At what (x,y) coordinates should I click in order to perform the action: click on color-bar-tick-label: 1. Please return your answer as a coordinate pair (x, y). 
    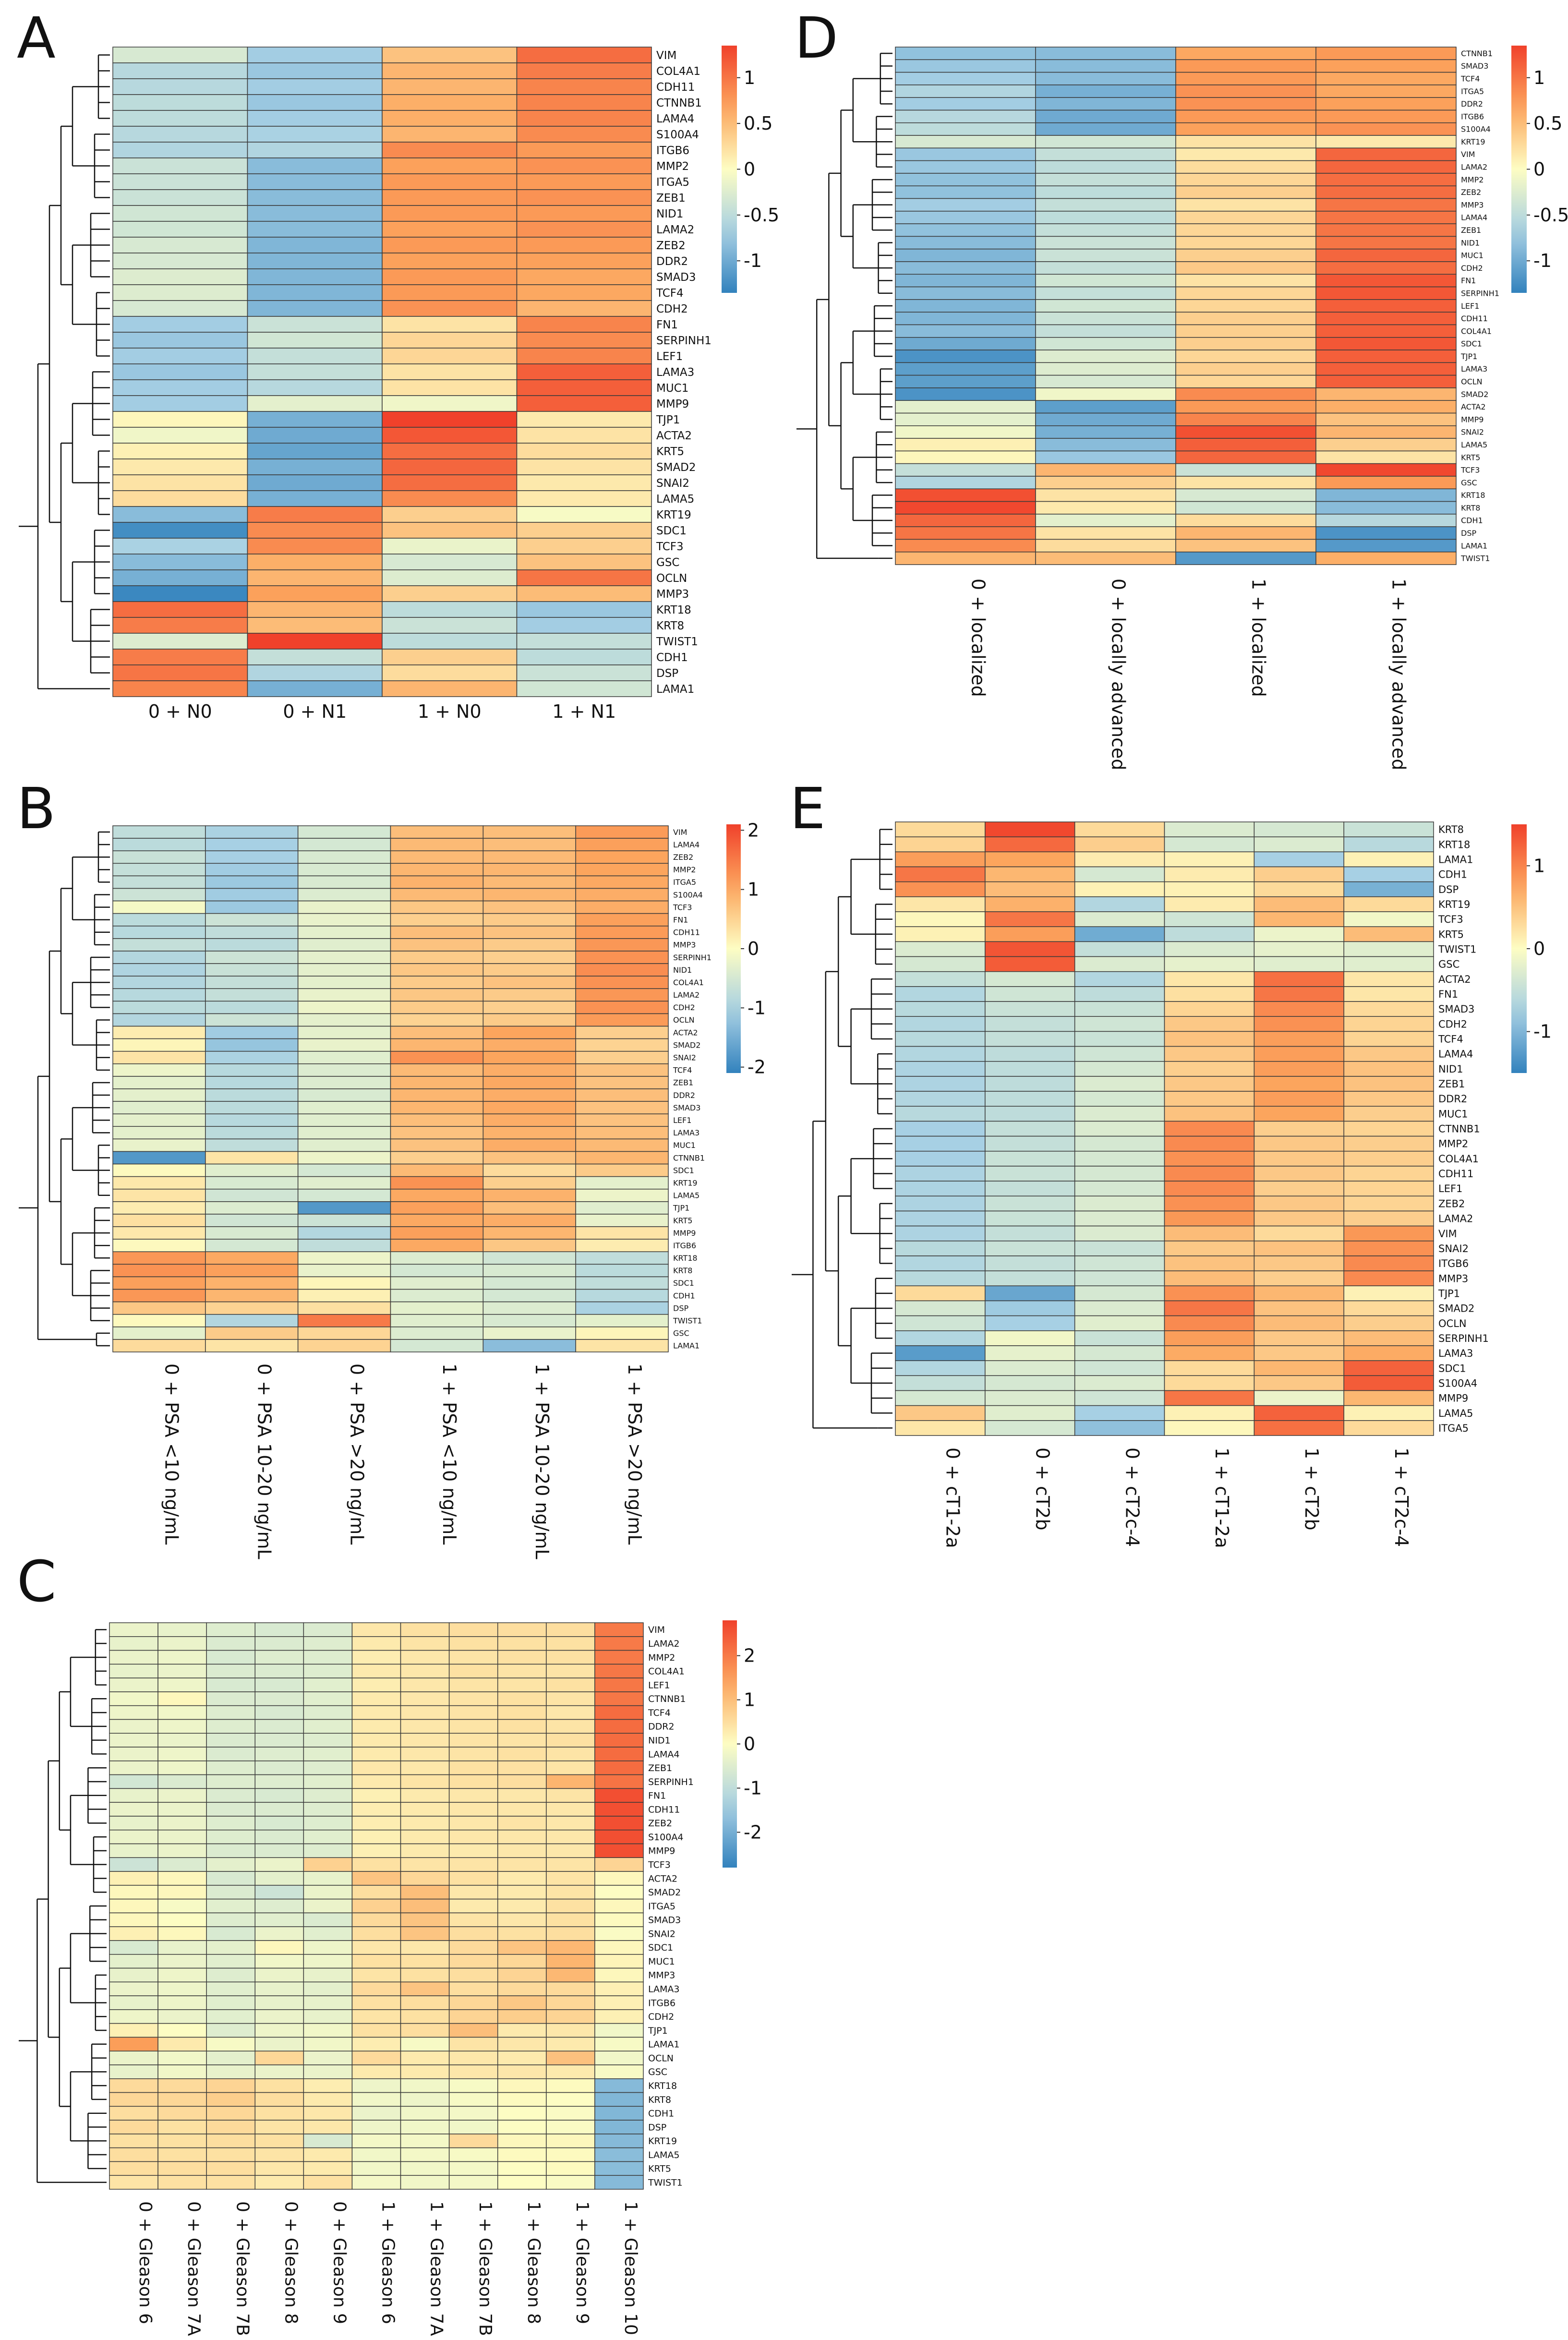
    Looking at the image, I should click on (1539, 866).